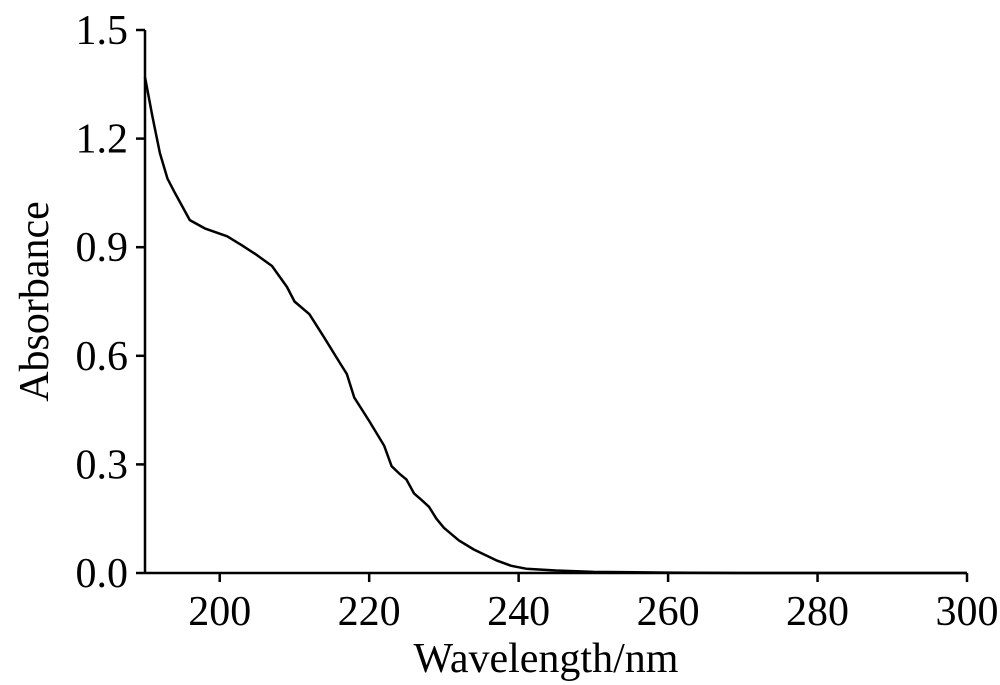 This screenshot has height=685, width=1000. I want to click on y-tick-label: 0.3, so click(102, 465).